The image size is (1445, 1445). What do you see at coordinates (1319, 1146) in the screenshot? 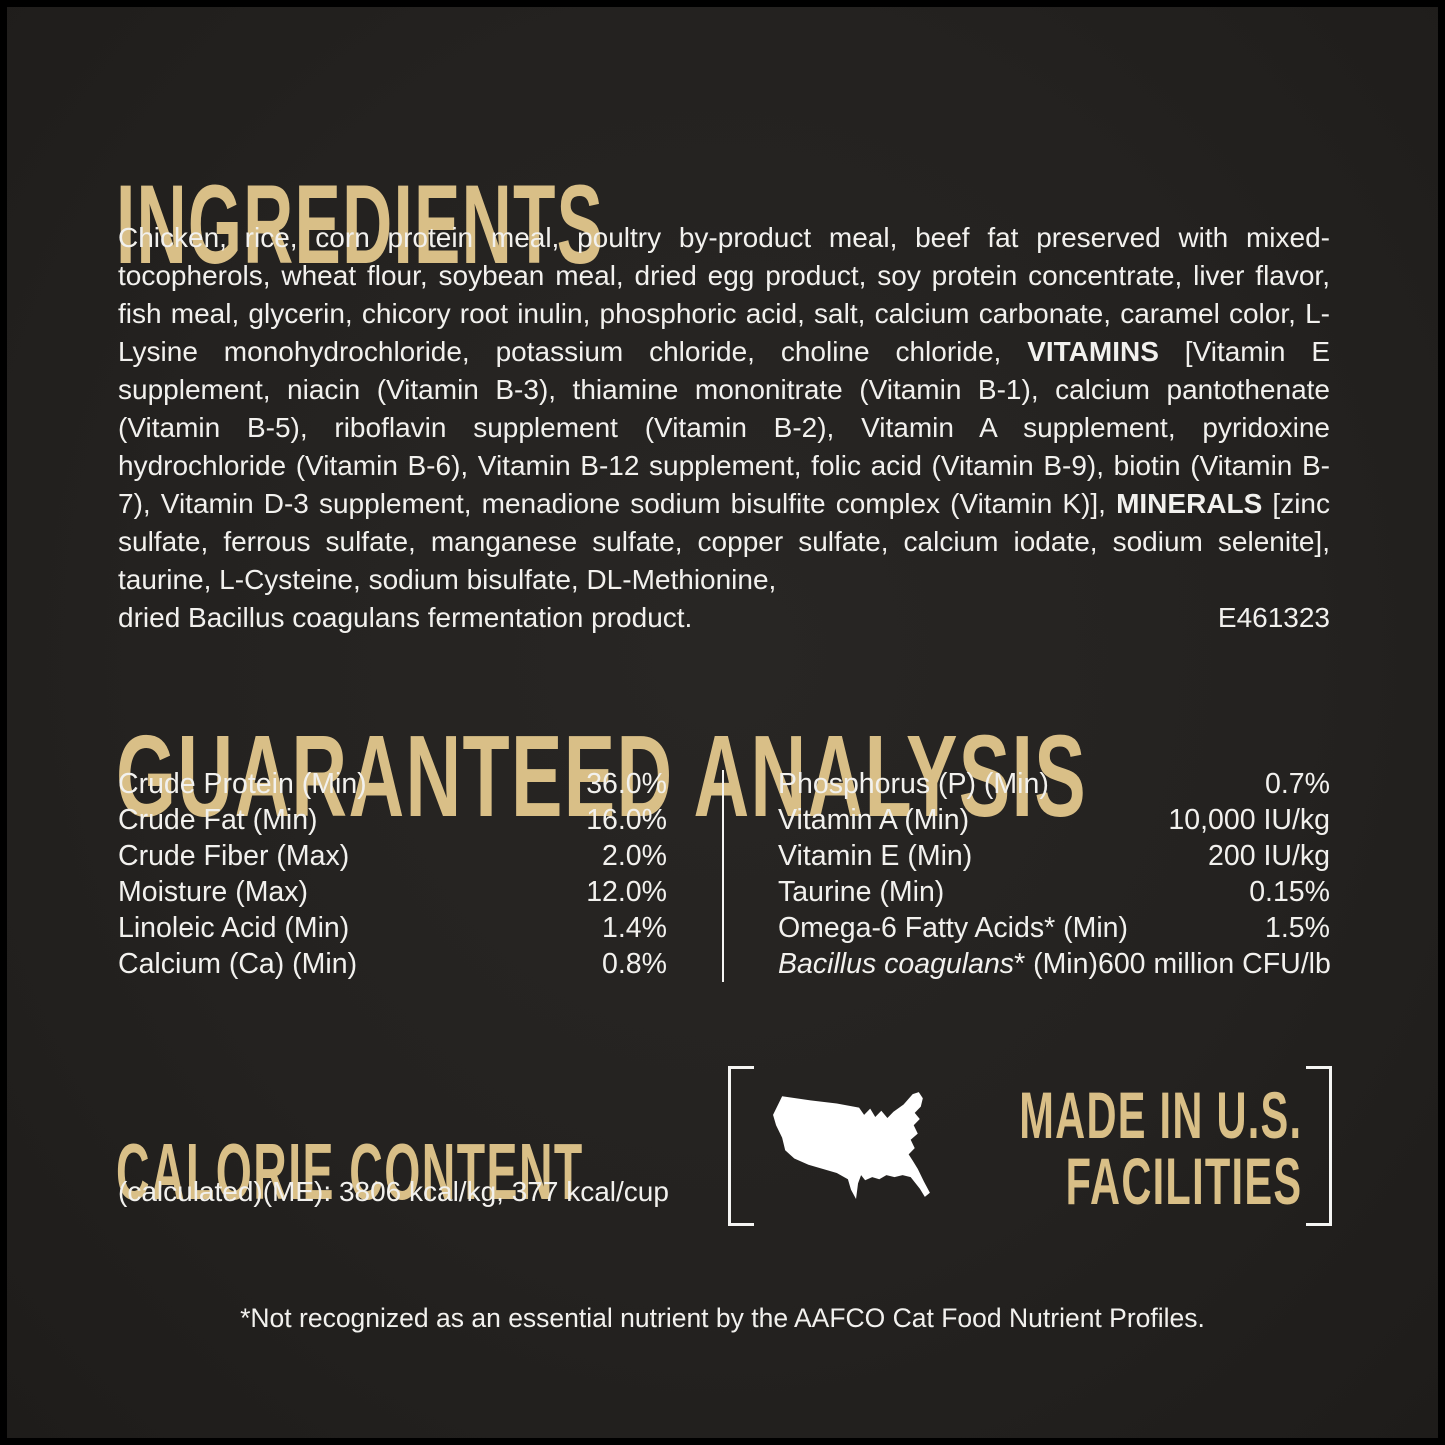
I see `bracket-right` at bounding box center [1319, 1146].